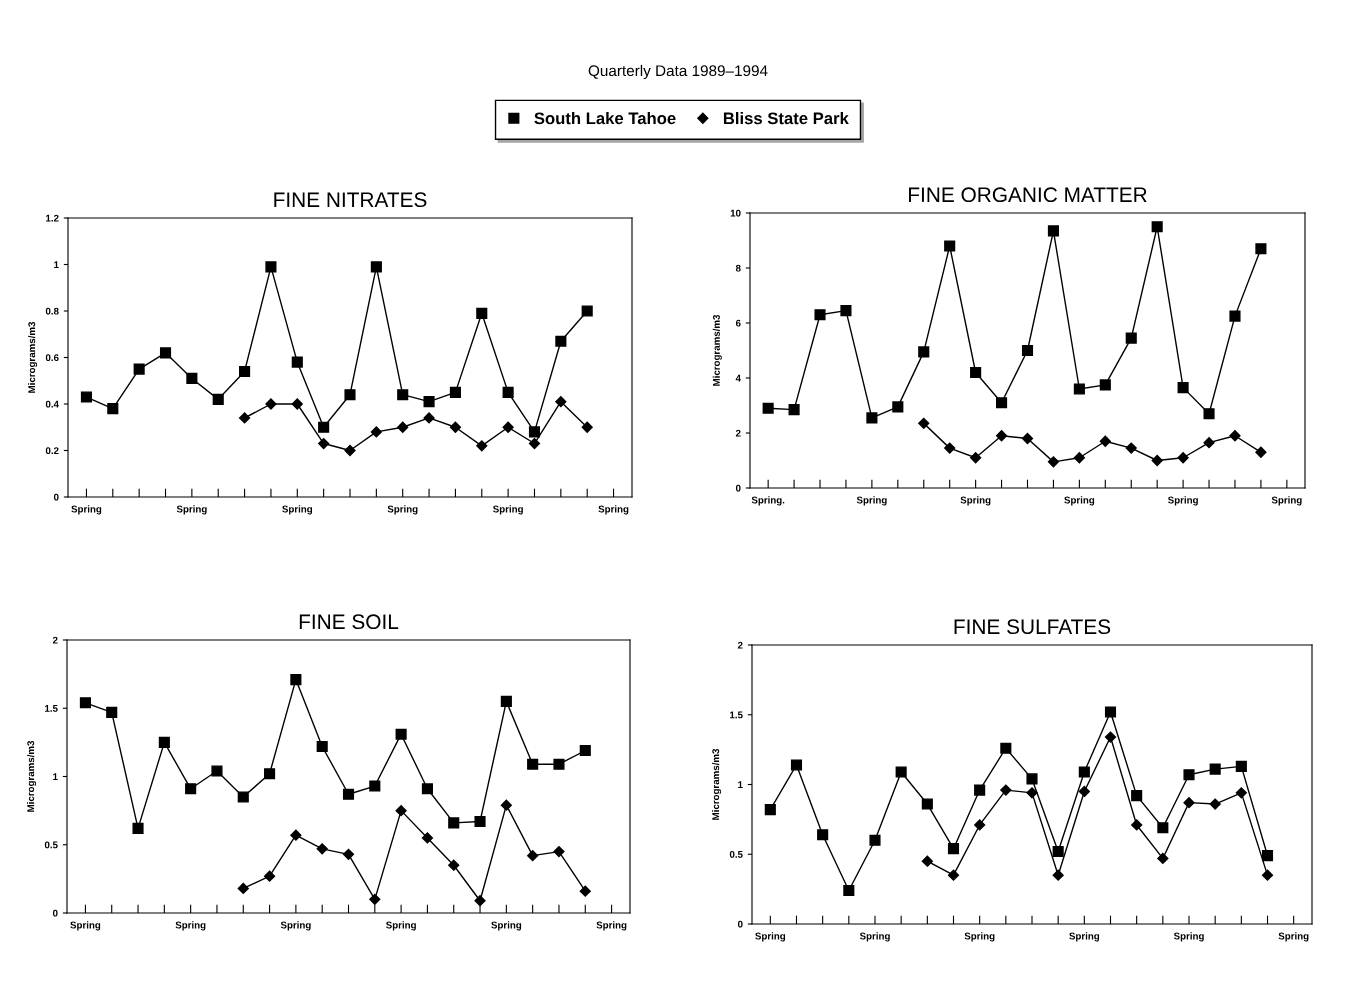  What do you see at coordinates (51, 708) in the screenshot?
I see `y-tick-label: 1.5` at bounding box center [51, 708].